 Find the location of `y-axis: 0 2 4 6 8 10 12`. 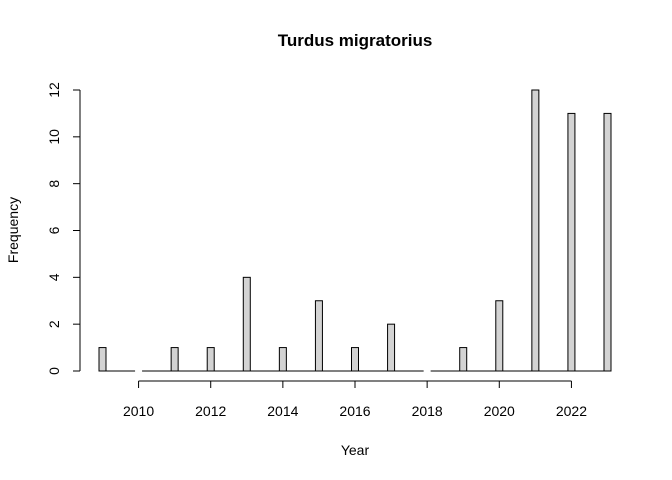

y-axis: 0 2 4 6 8 10 12 is located at coordinates (63, 228).